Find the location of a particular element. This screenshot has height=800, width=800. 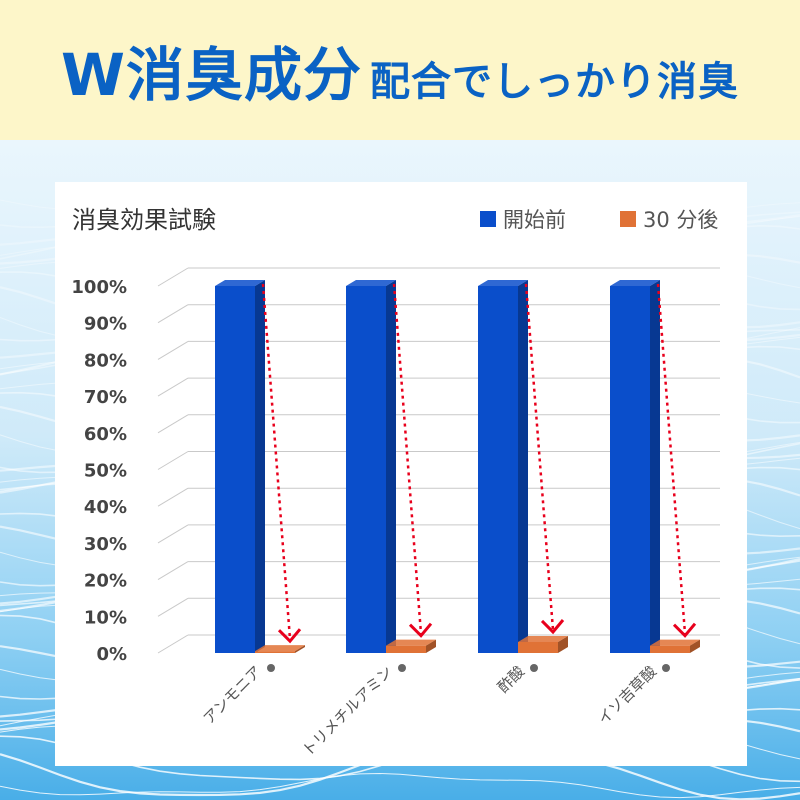

y-tick-label: 50% is located at coordinates (105, 471).